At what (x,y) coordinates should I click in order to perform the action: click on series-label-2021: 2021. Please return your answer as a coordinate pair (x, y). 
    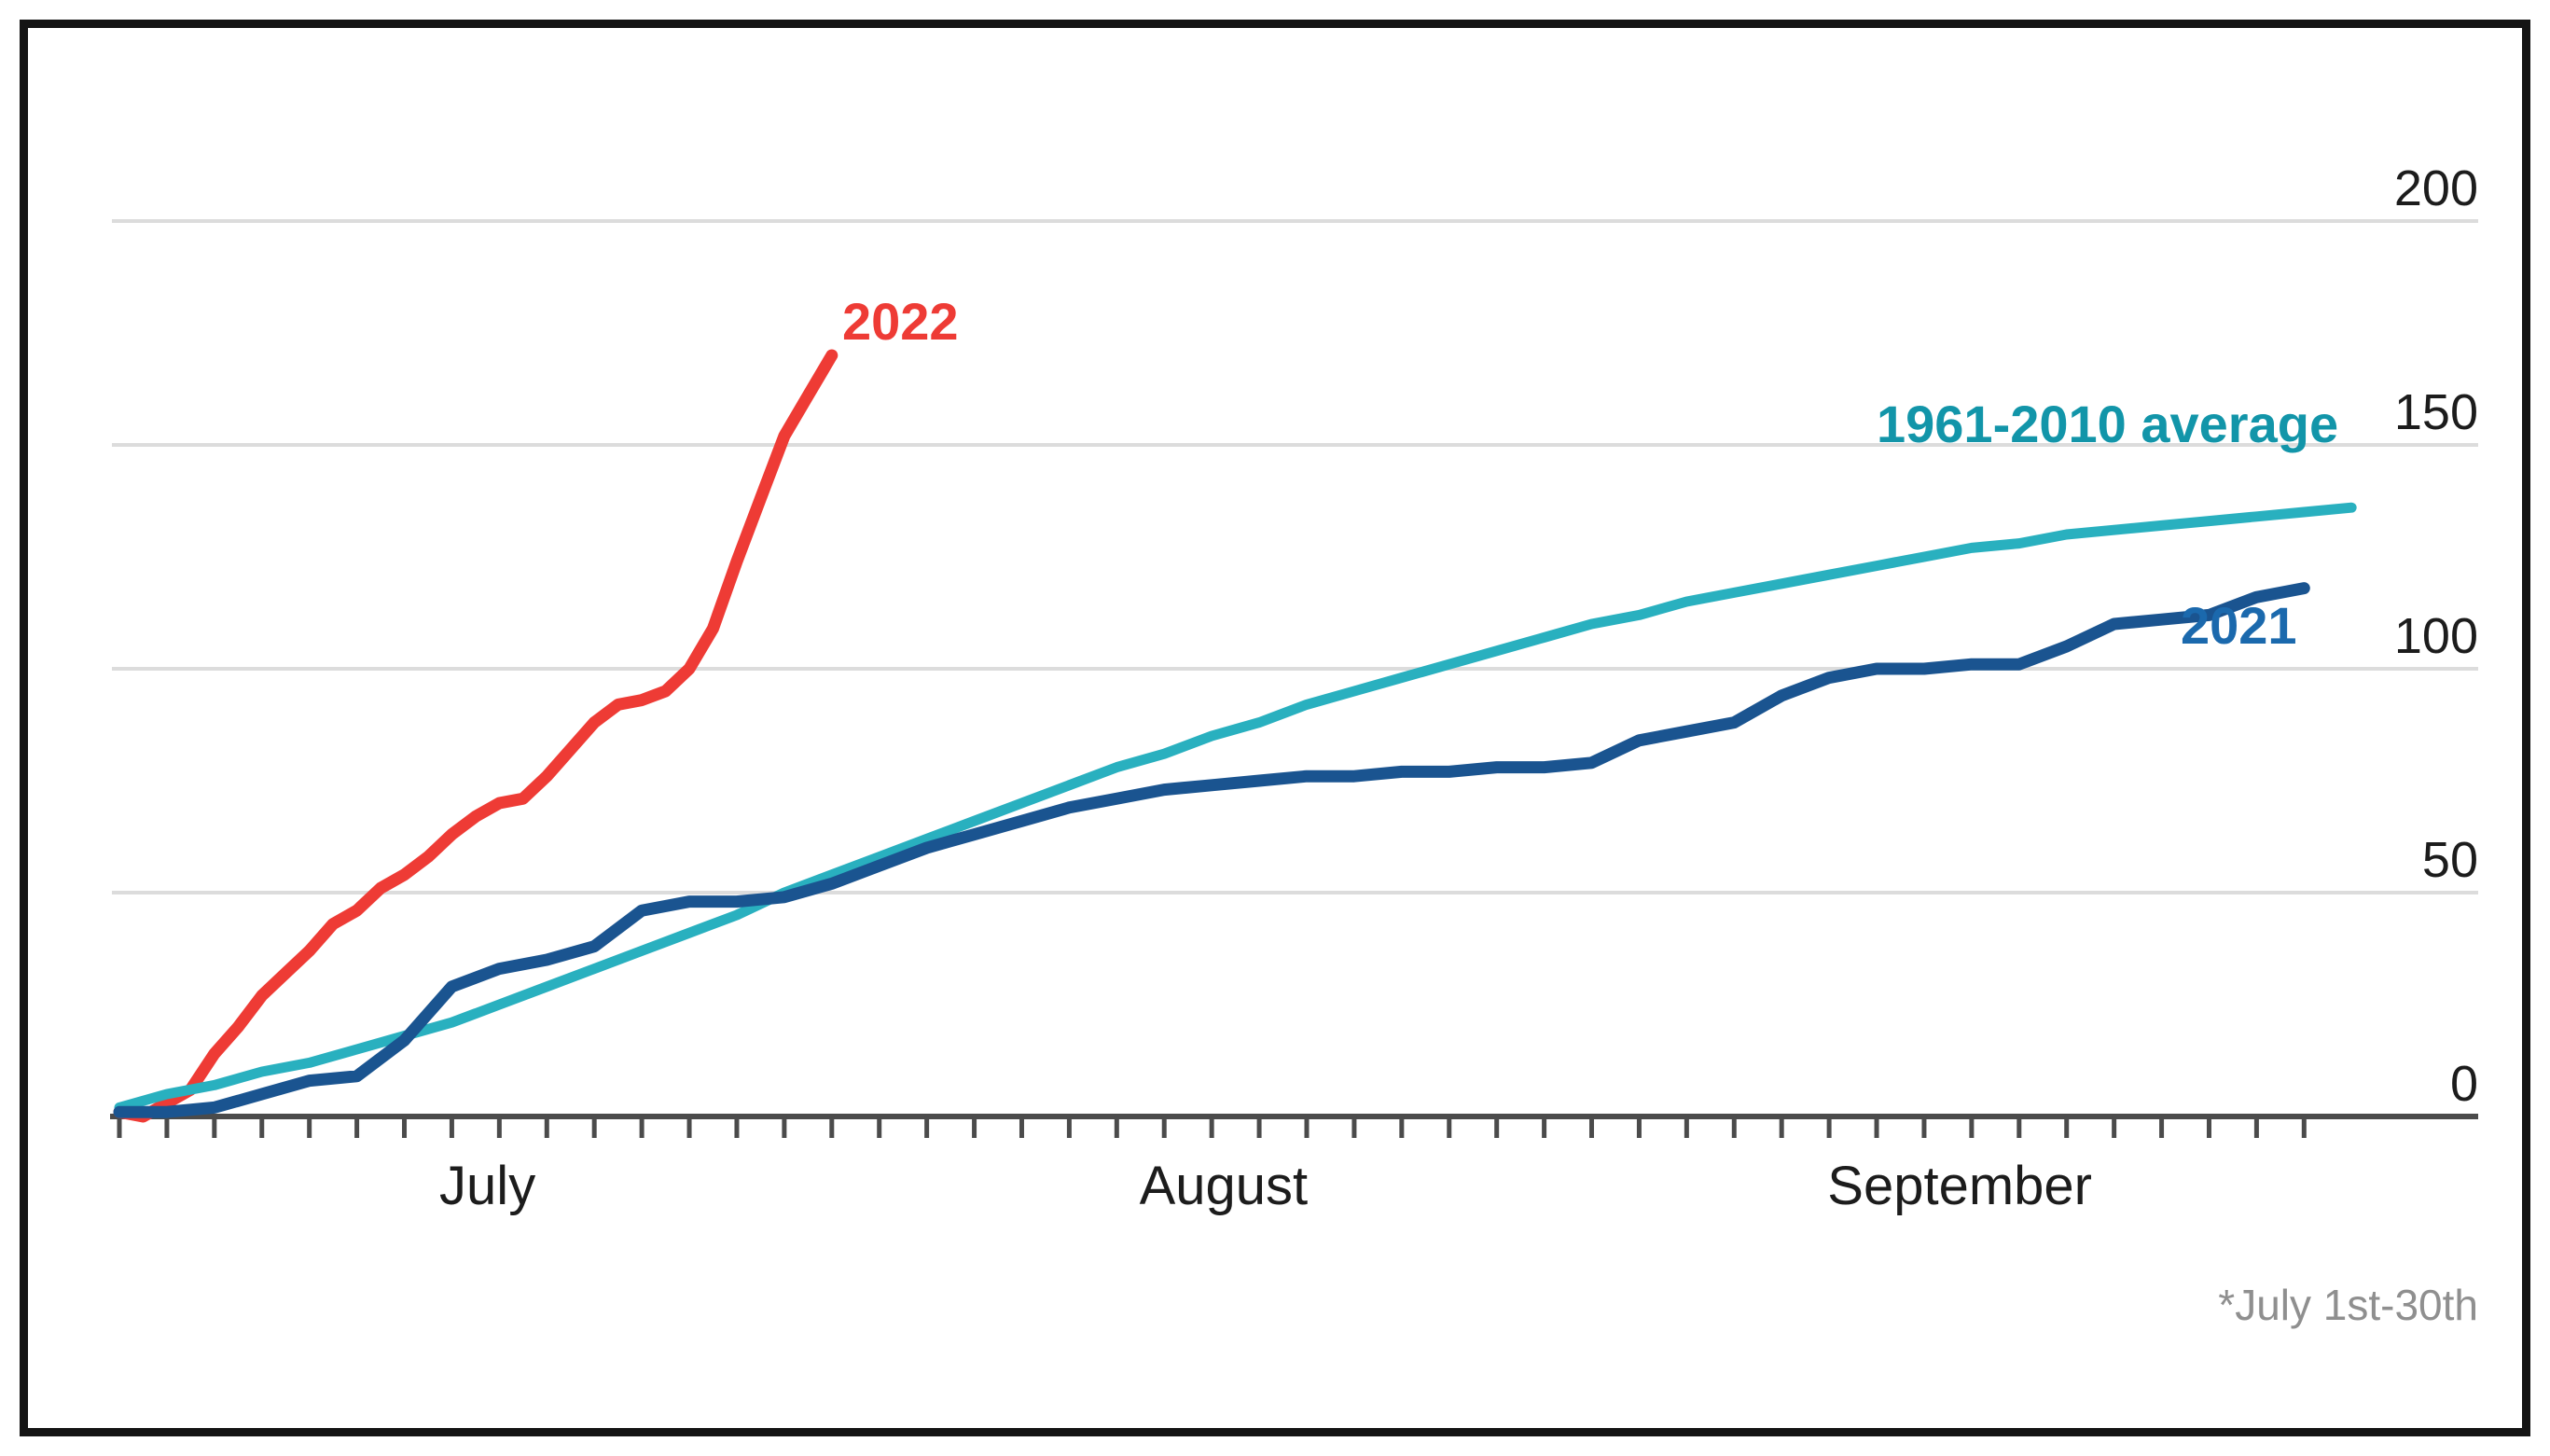
    Looking at the image, I should click on (2239, 625).